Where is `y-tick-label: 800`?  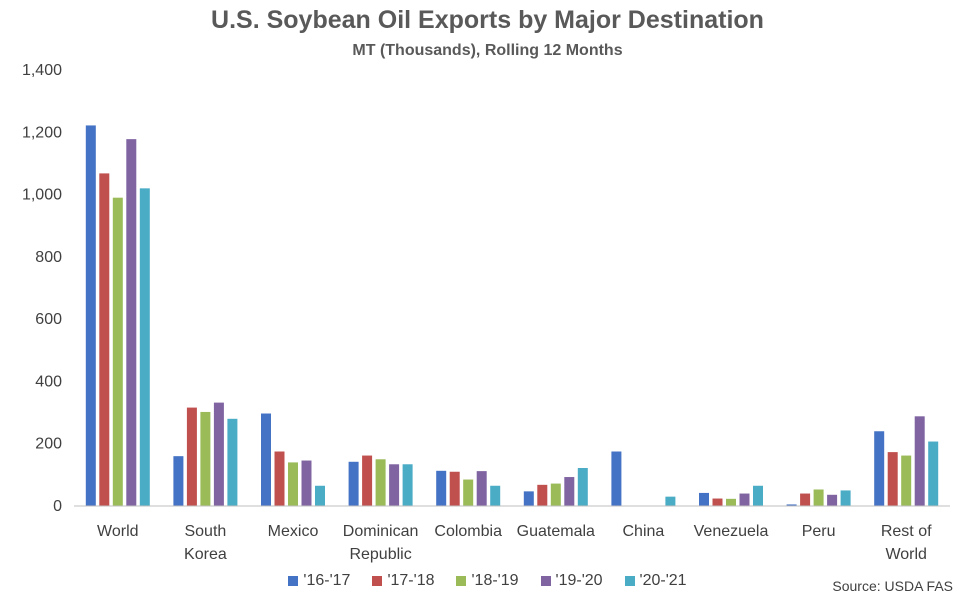
y-tick-label: 800 is located at coordinates (48, 257).